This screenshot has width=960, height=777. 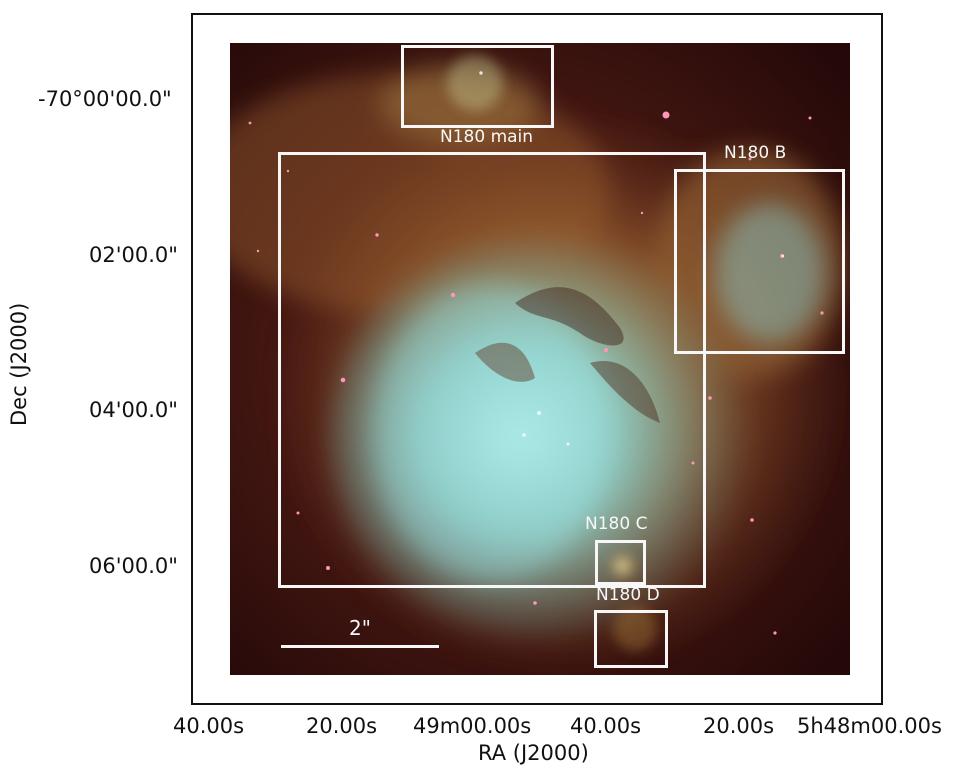 What do you see at coordinates (360, 646) in the screenshot?
I see `scale-bar` at bounding box center [360, 646].